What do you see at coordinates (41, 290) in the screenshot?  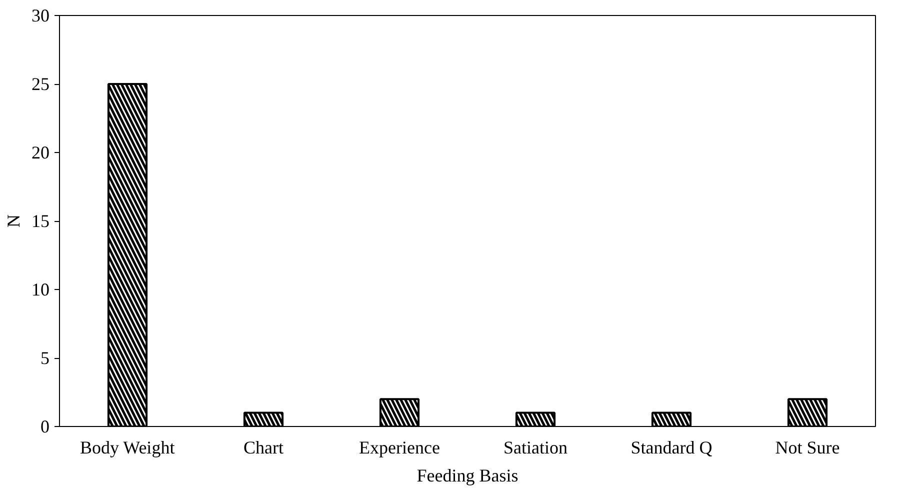 I see `y-tick-label: 10` at bounding box center [41, 290].